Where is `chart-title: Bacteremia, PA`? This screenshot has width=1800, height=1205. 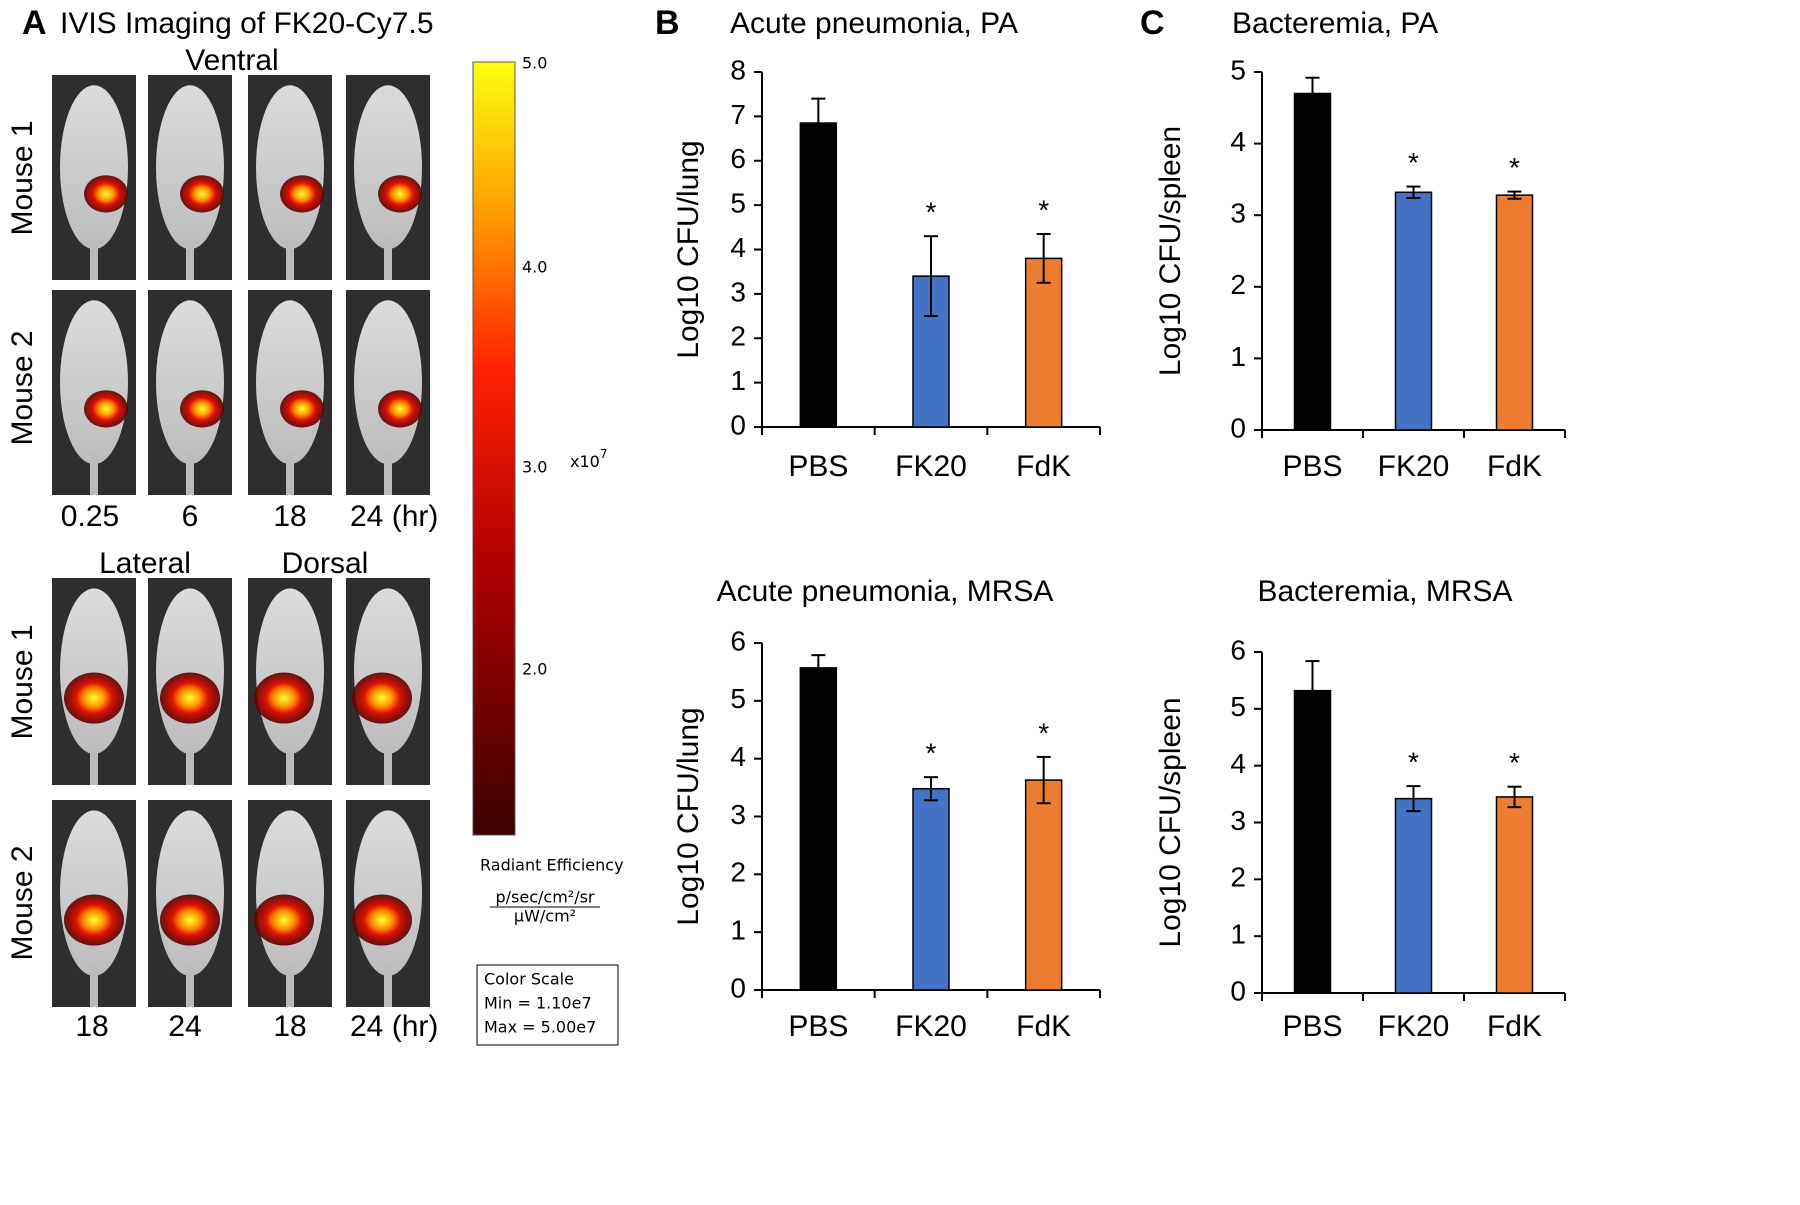
chart-title: Bacteremia, PA is located at coordinates (1335, 23).